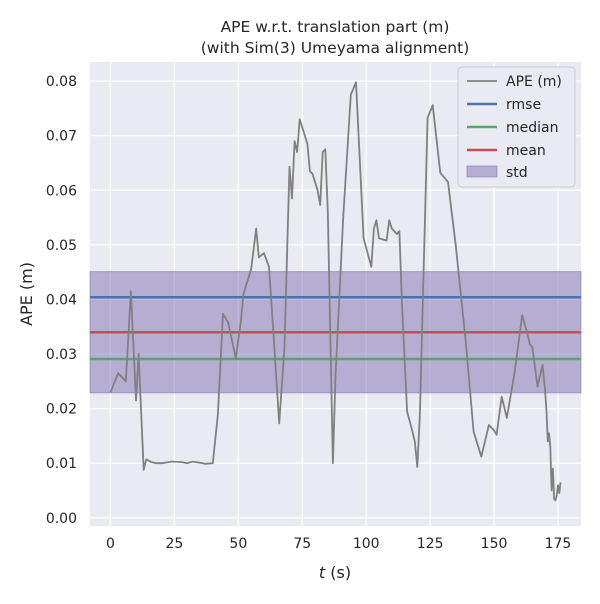  What do you see at coordinates (517, 173) in the screenshot?
I see `legend-label-std: std` at bounding box center [517, 173].